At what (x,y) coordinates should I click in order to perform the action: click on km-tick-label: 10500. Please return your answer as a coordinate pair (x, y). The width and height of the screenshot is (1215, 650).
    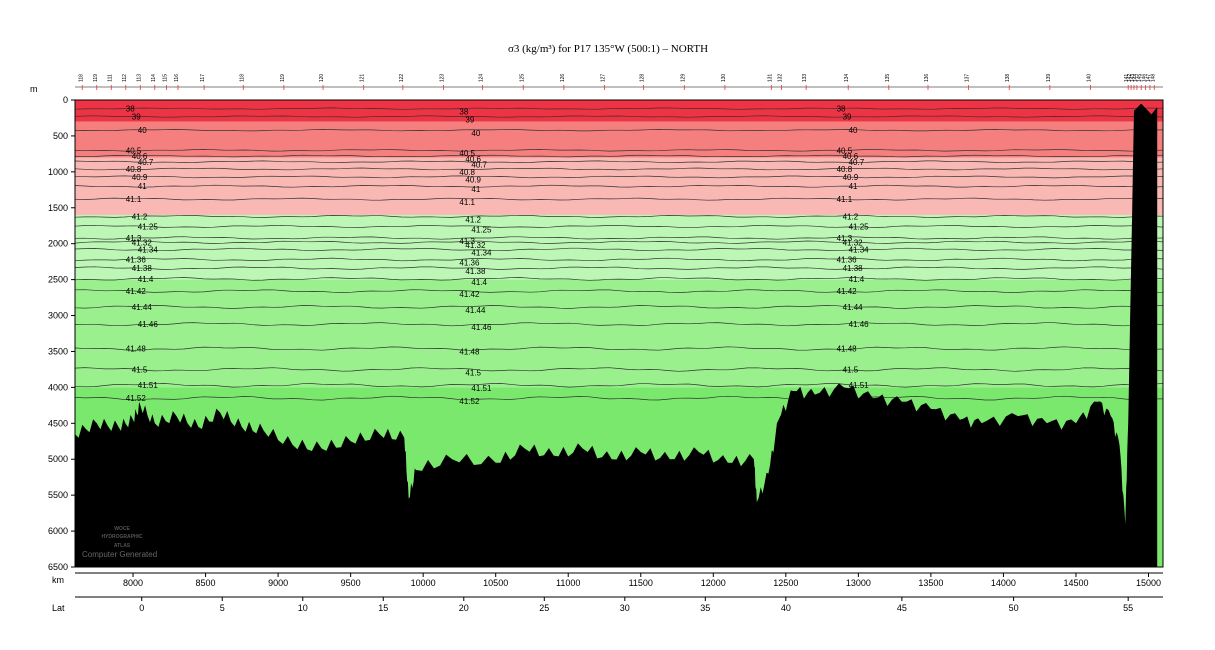
    Looking at the image, I should click on (495, 583).